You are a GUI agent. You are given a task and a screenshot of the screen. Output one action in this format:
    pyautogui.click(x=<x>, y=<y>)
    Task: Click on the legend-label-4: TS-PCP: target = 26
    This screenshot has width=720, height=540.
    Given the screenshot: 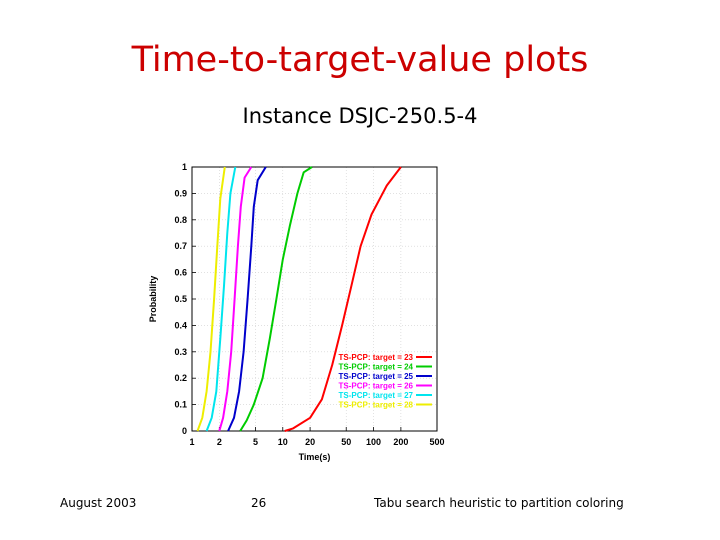 What is the action you would take?
    pyautogui.click(x=376, y=386)
    